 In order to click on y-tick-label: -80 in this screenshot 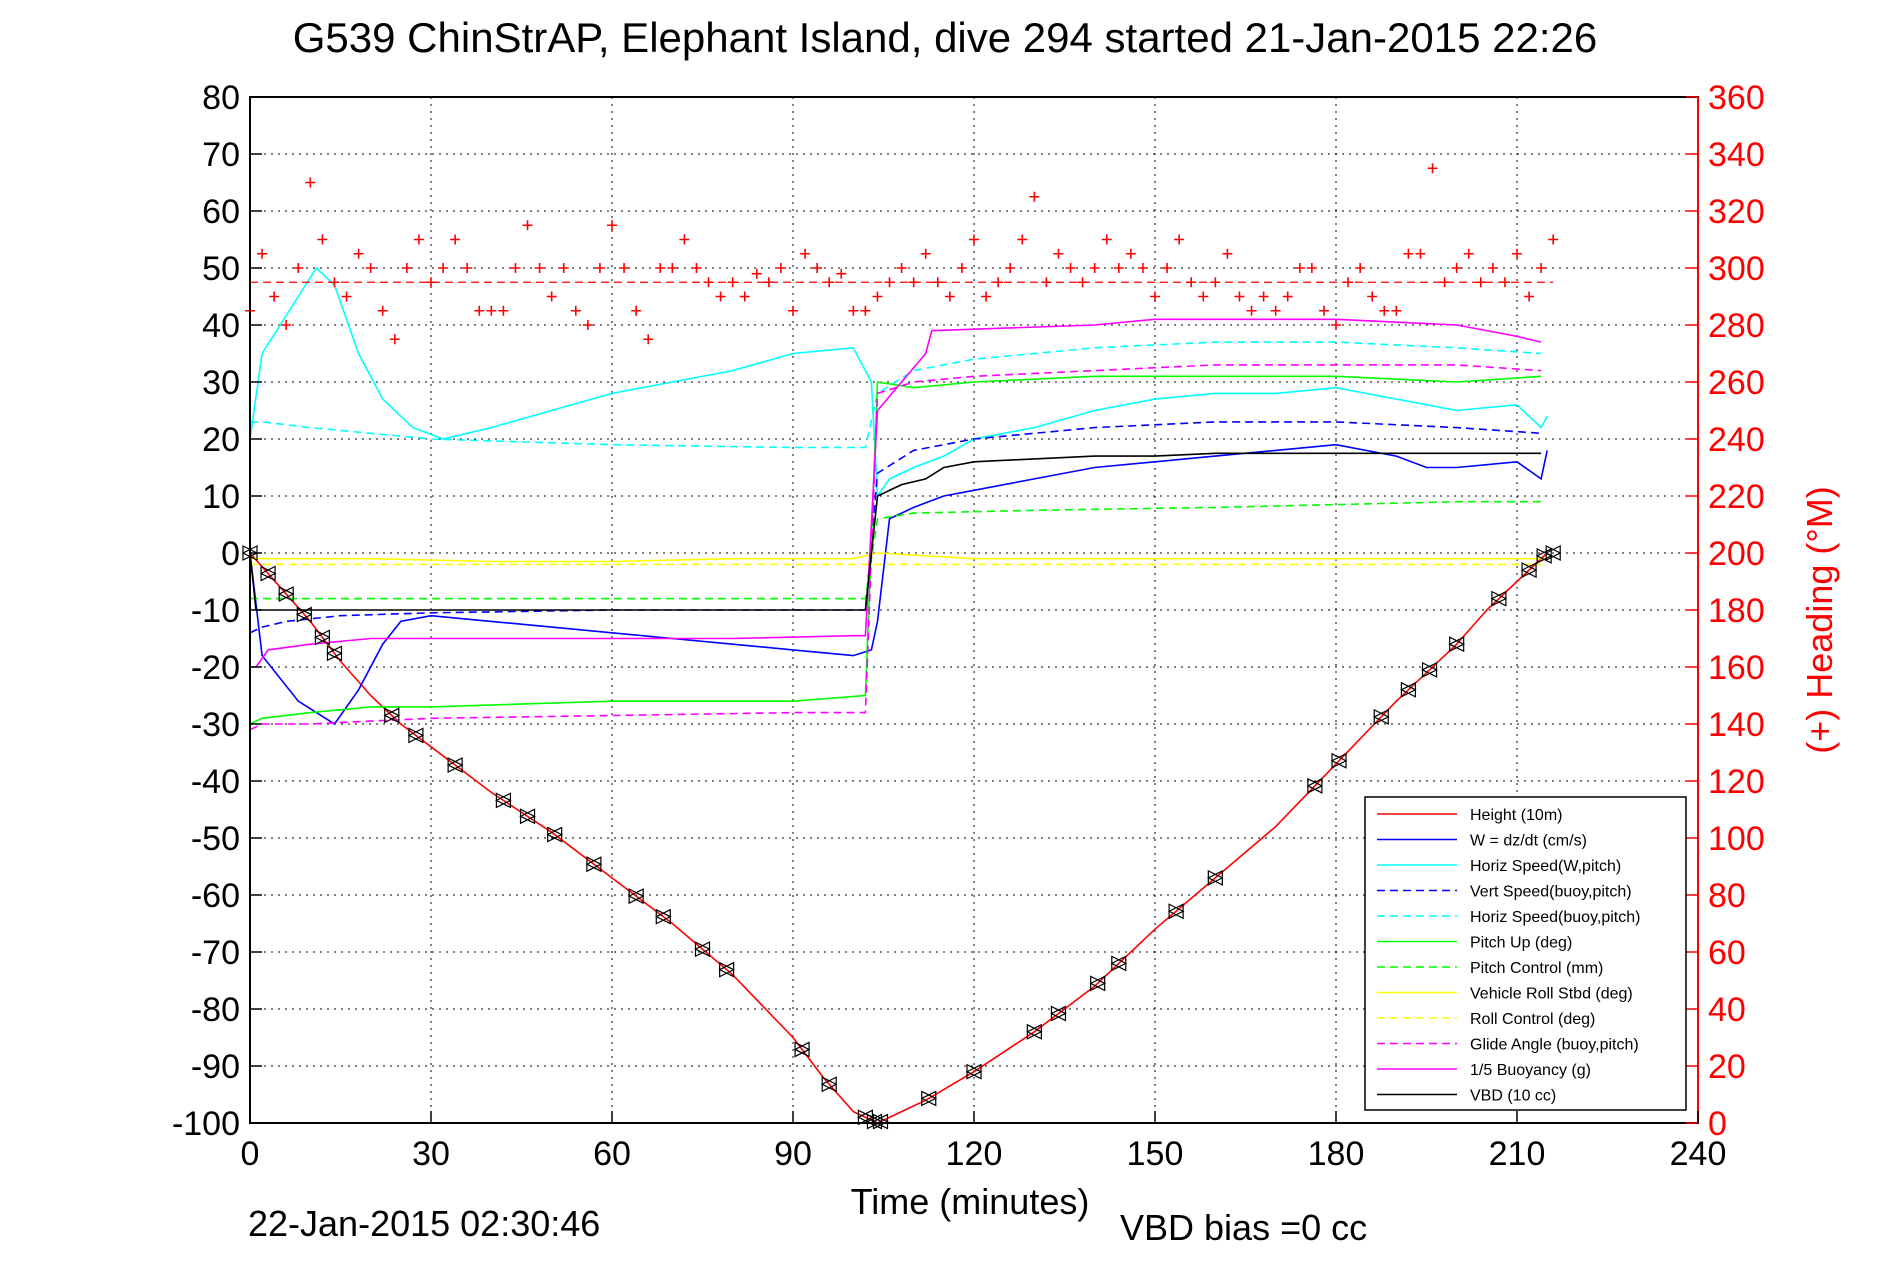, I will do `click(215, 1010)`.